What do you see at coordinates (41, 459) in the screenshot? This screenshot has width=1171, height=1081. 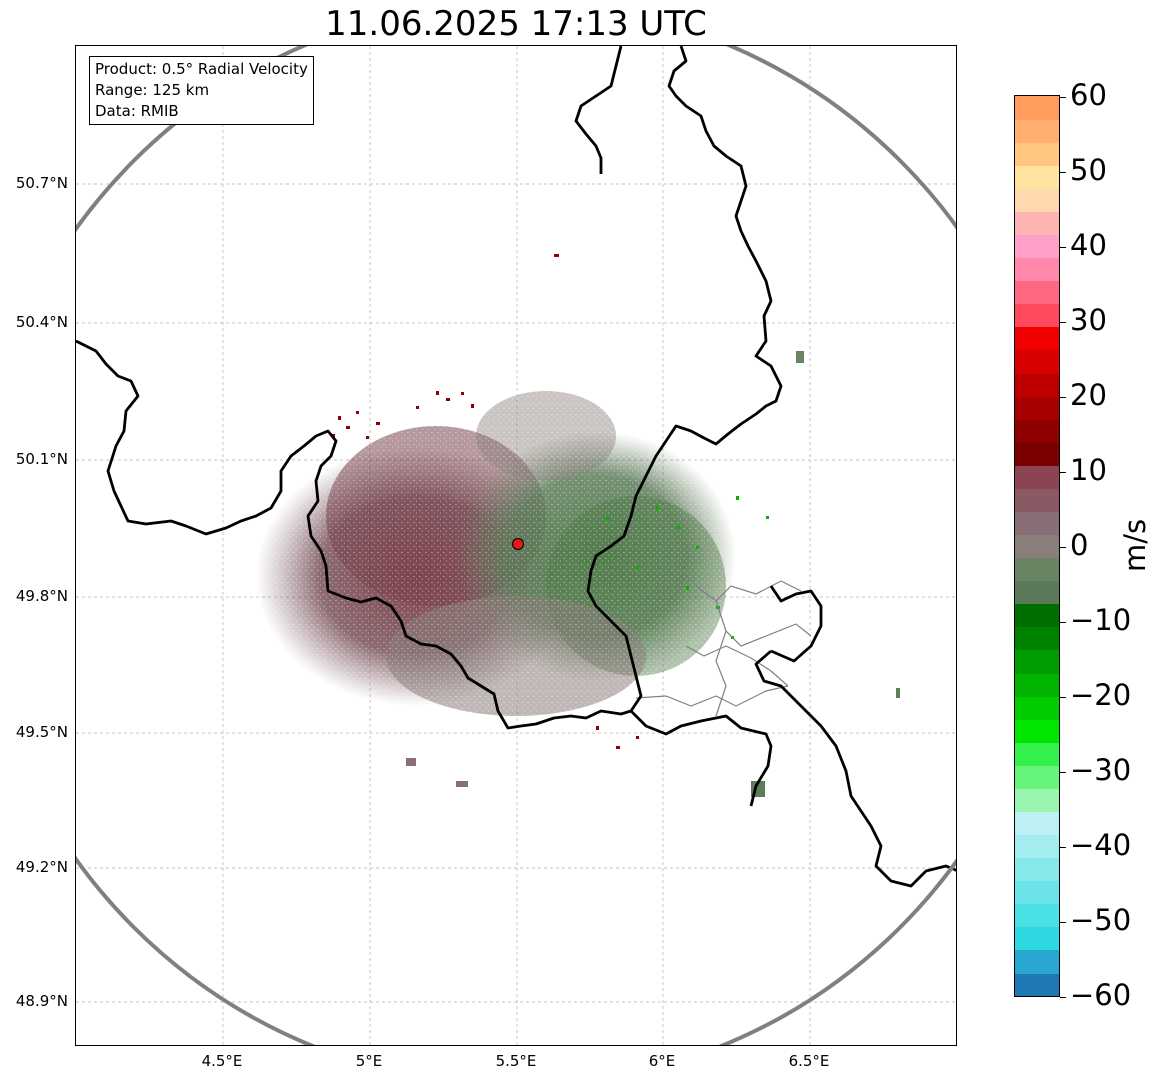 I see `lat-tick-label: 50.1°N` at bounding box center [41, 459].